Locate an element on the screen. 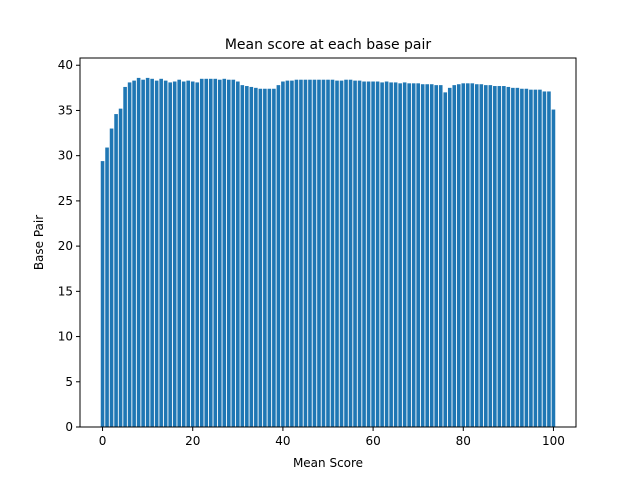 The height and width of the screenshot is (480, 640). x-tick-label: 20 is located at coordinates (192, 441).